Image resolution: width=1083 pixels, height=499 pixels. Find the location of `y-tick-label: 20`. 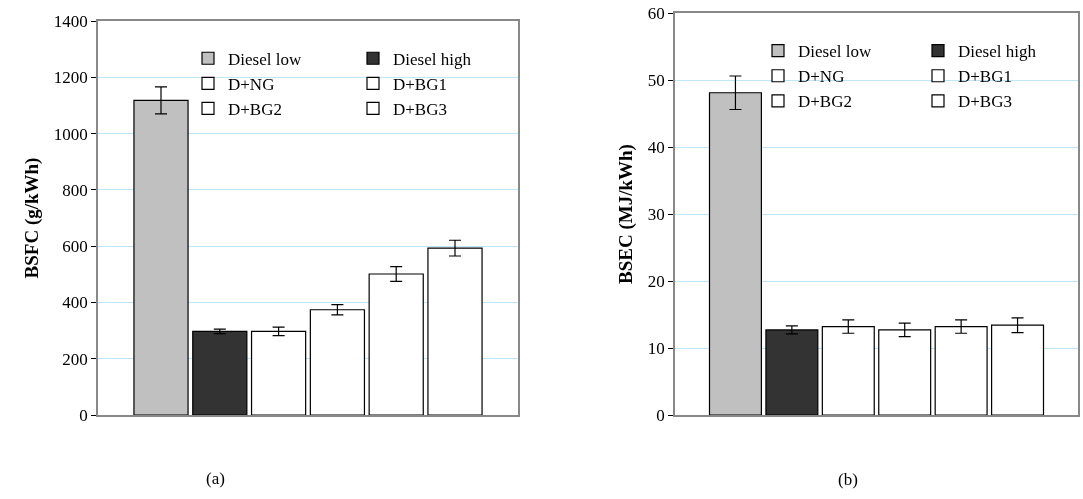

y-tick-label: 20 is located at coordinates (656, 281).